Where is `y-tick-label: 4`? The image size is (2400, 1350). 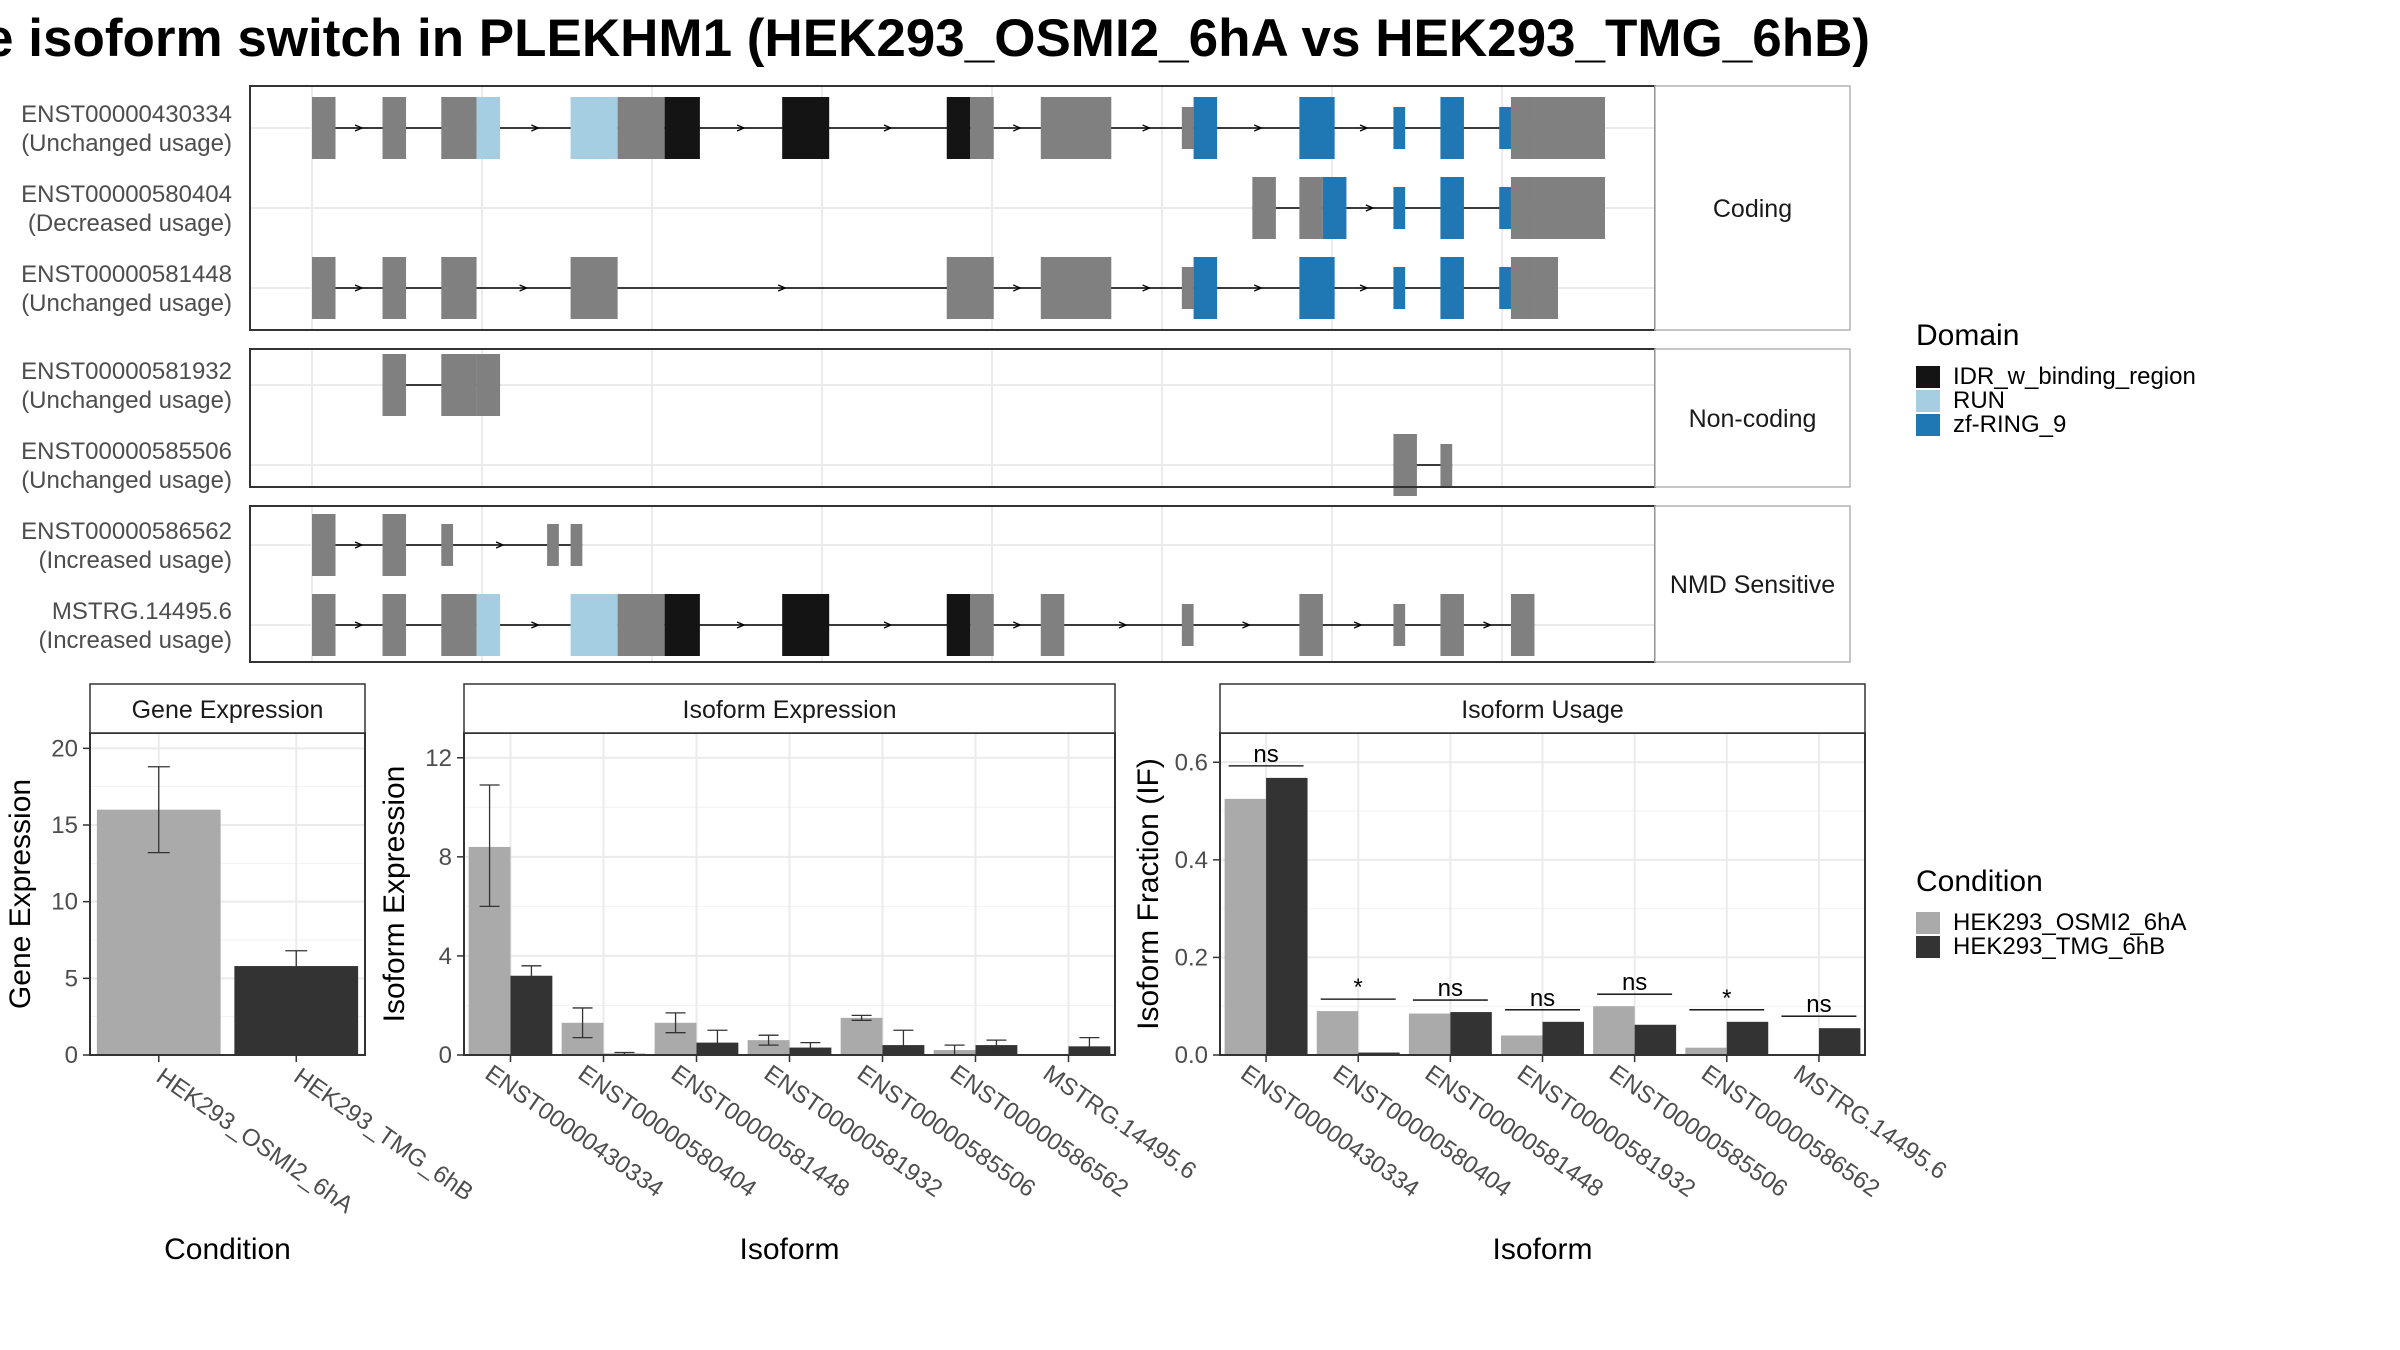 y-tick-label: 4 is located at coordinates (445, 956).